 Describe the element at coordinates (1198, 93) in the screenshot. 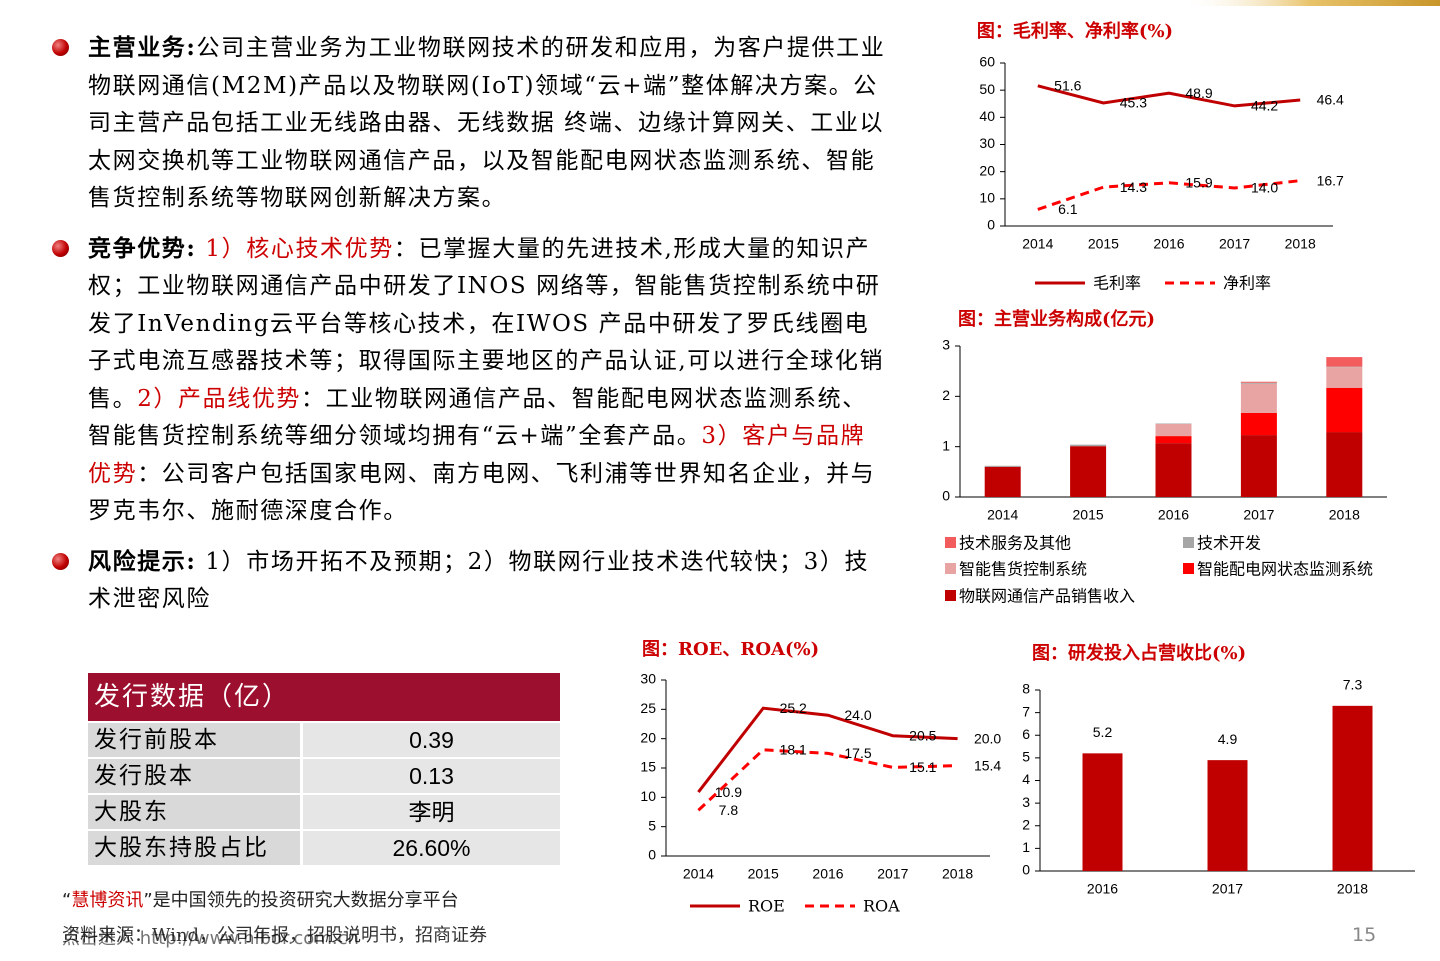

I see `data-label: 48.9` at that location.